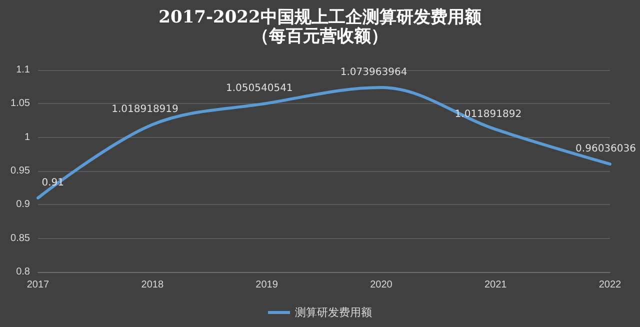 Image resolution: width=640 pixels, height=327 pixels. Describe the element at coordinates (38, 285) in the screenshot. I see `x-tick-label: 2017` at that location.